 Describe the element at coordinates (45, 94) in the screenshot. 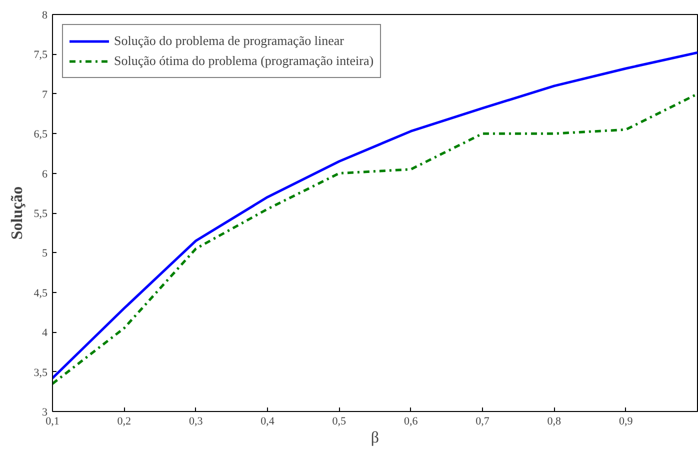

I see `y-tick-label: 7` at that location.